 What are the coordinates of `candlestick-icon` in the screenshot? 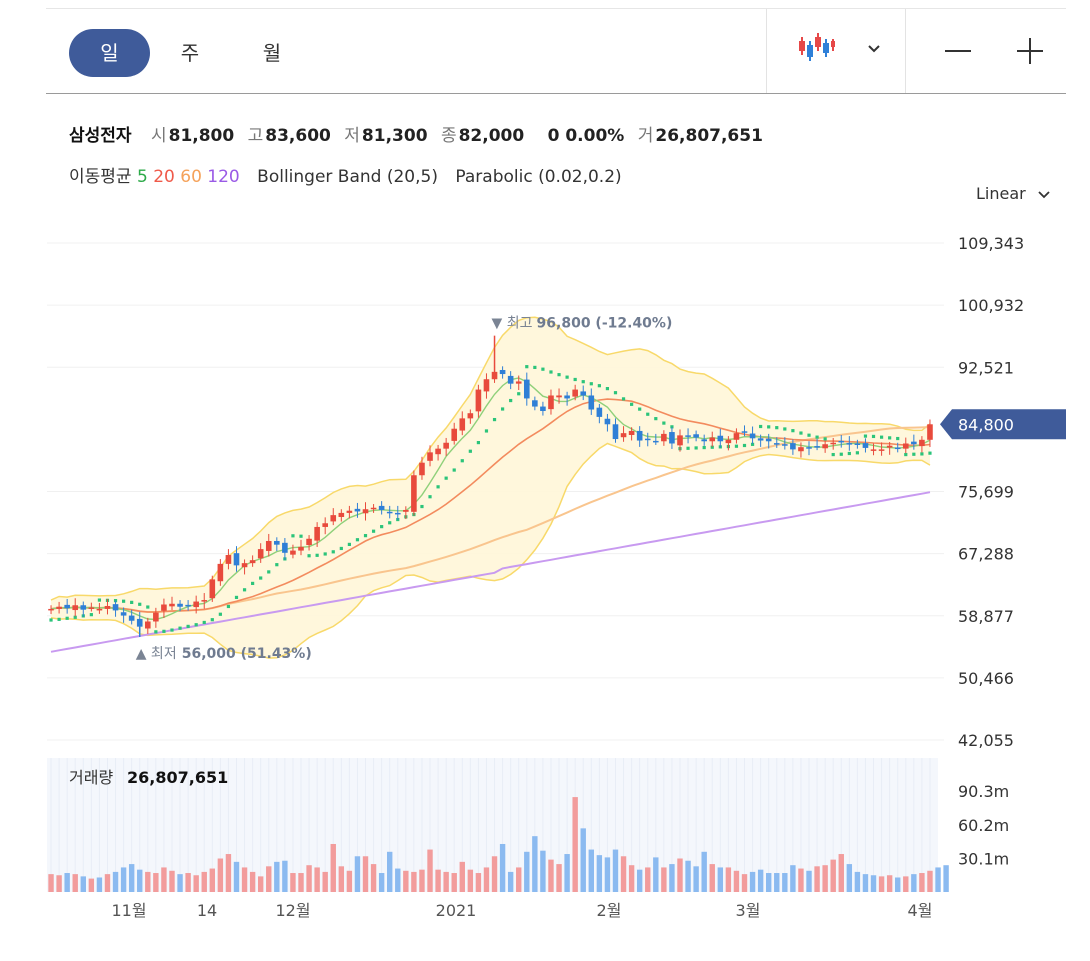 It's located at (816, 49).